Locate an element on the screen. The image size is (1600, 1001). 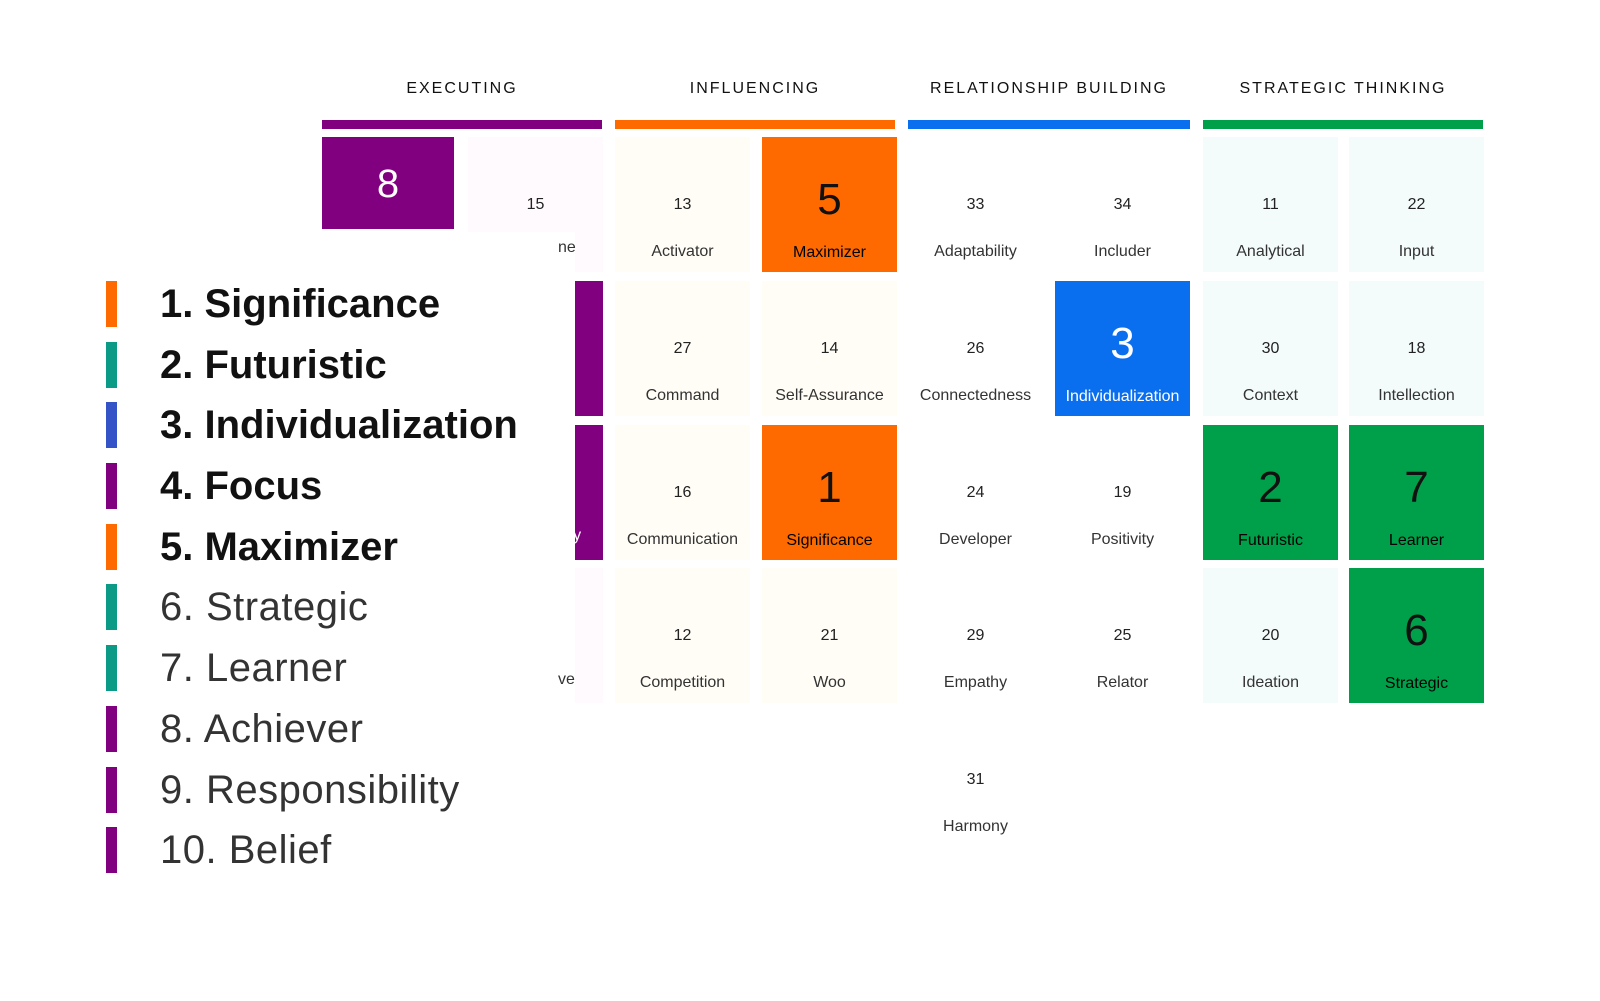
strength-name: Empathy is located at coordinates (975, 682).